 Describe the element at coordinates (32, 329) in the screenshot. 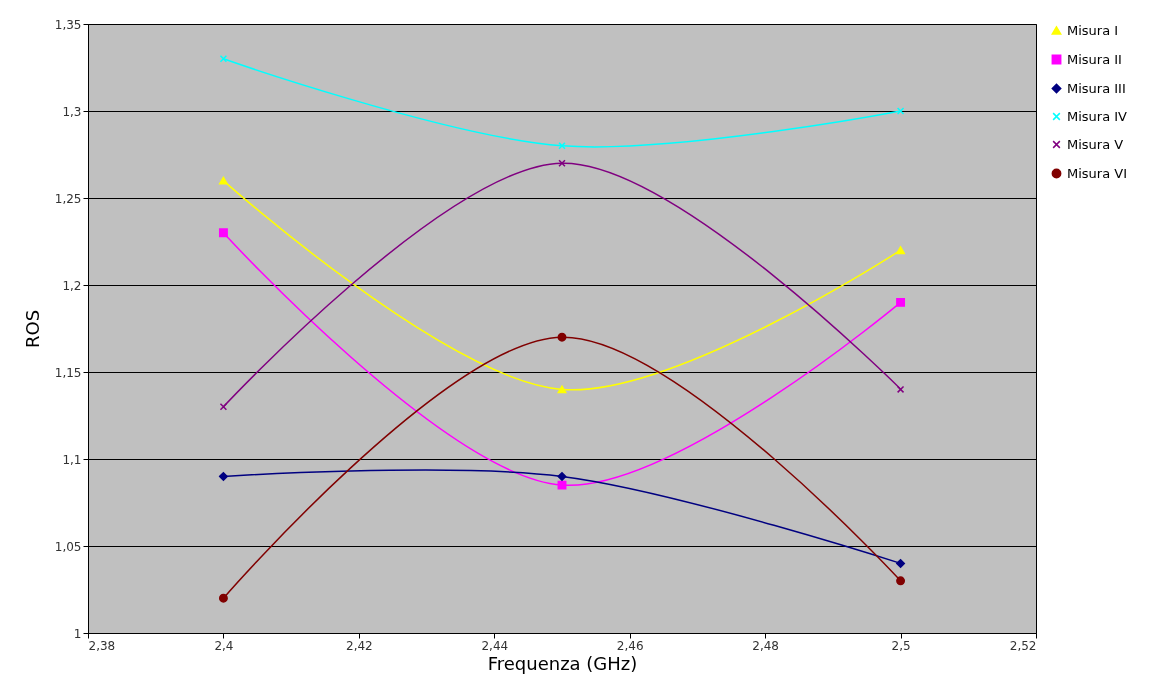

I see `y-axis-title: ROS` at that location.